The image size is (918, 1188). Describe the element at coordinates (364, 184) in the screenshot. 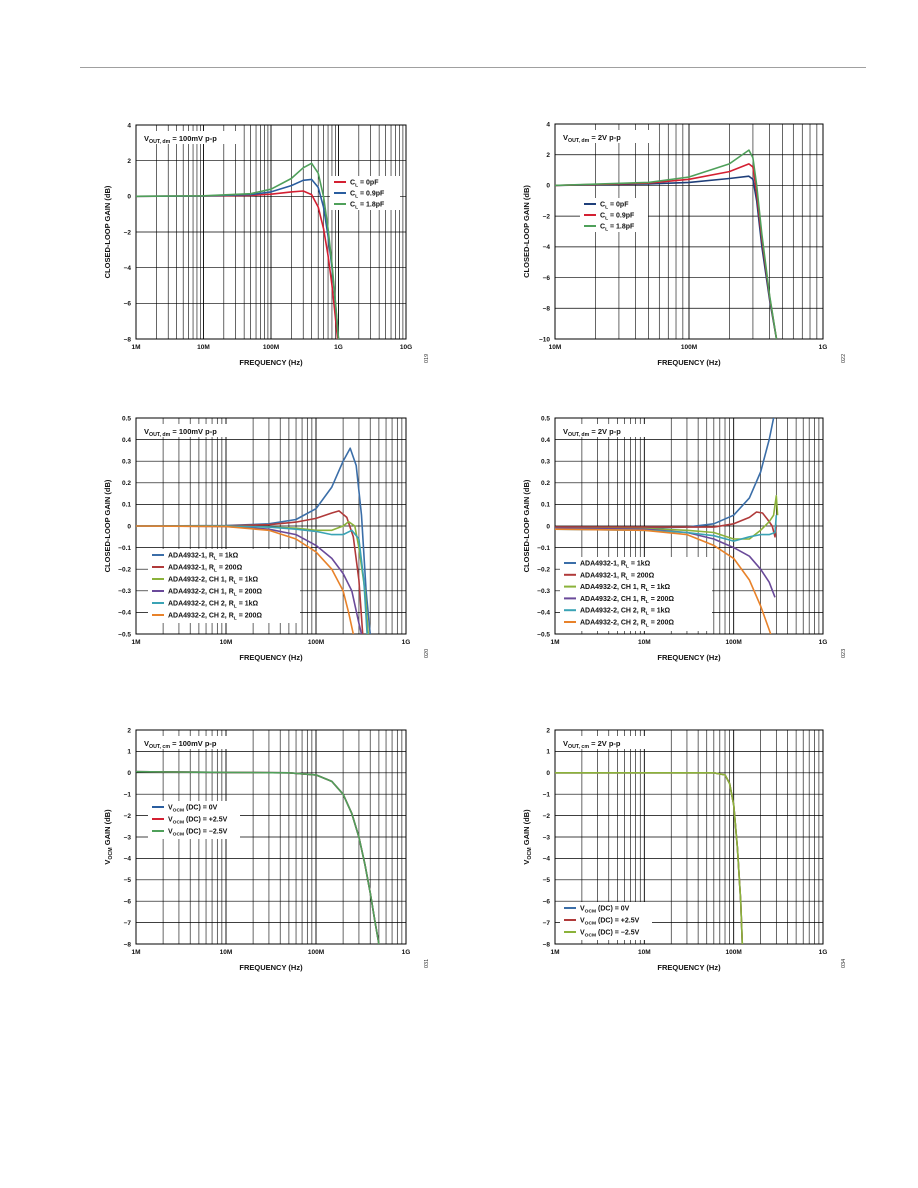

I see `legend-entry: CL = 0pF` at that location.